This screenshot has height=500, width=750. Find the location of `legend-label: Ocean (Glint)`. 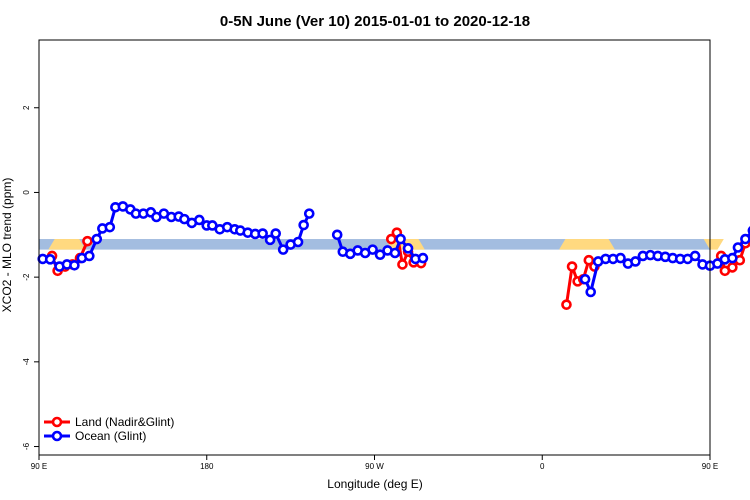

legend-label: Ocean (Glint) is located at coordinates (110, 436).